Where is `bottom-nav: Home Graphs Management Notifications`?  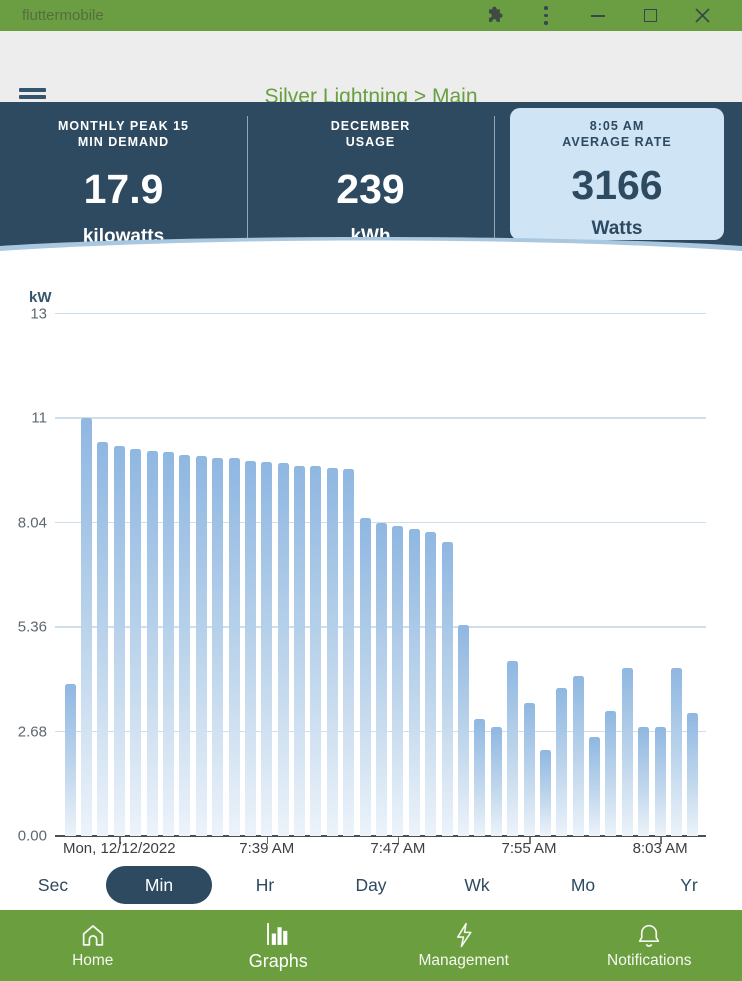 bottom-nav: Home Graphs Management Notifications is located at coordinates (371, 945).